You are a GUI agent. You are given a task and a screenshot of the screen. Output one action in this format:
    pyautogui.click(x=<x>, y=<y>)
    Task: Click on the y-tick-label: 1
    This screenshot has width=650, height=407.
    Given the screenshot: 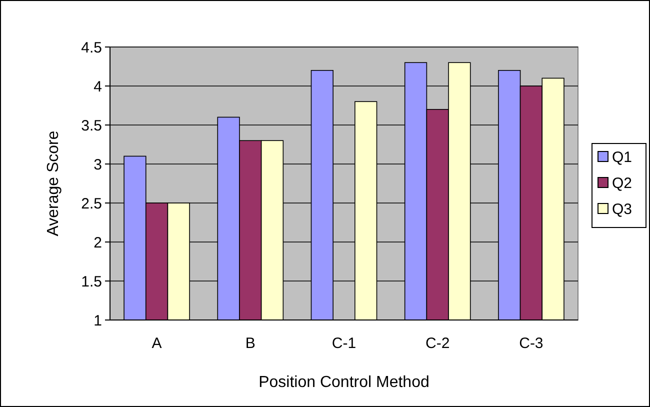 What is the action you would take?
    pyautogui.click(x=98, y=321)
    